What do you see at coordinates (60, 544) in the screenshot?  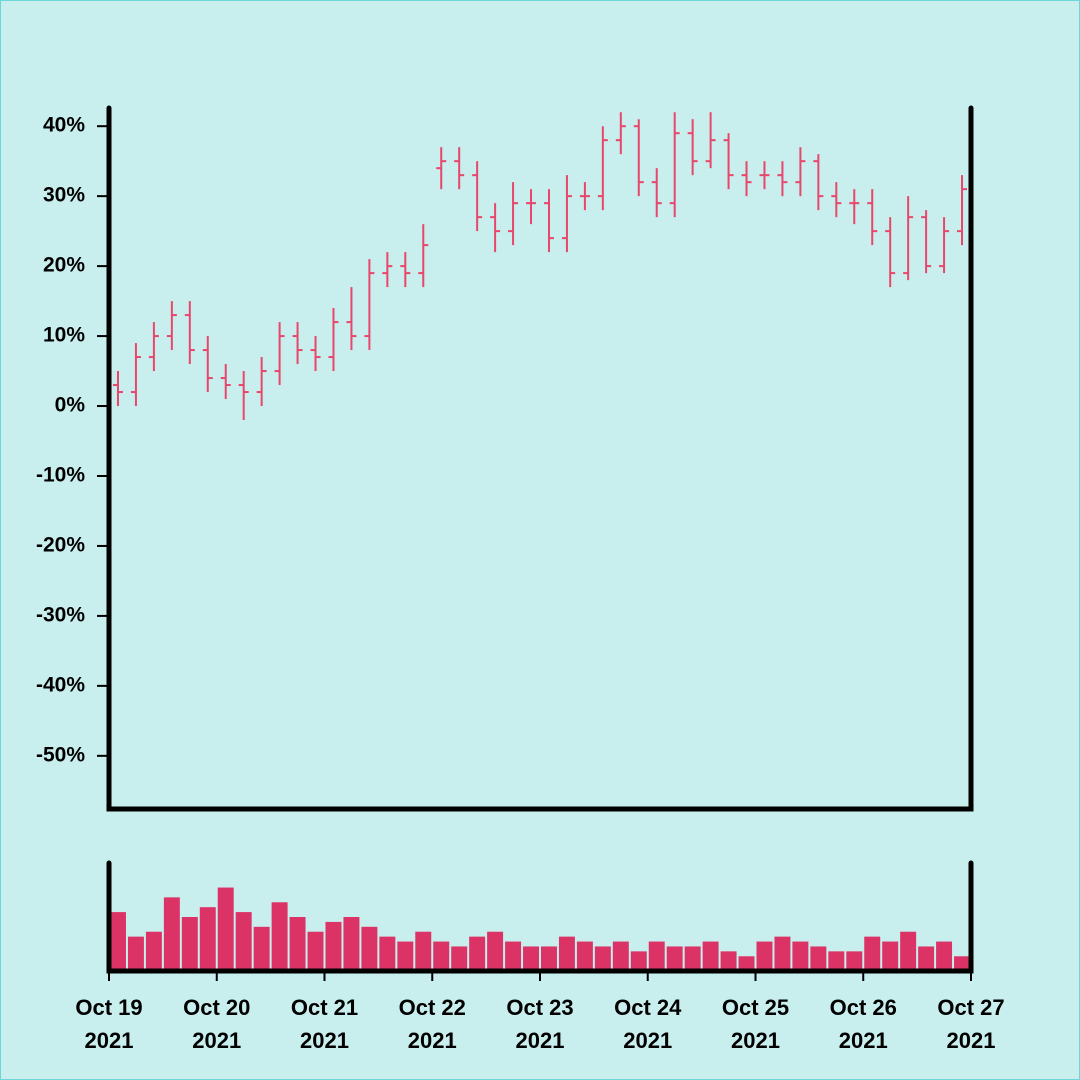 I see `y-tick-label: -20%` at bounding box center [60, 544].